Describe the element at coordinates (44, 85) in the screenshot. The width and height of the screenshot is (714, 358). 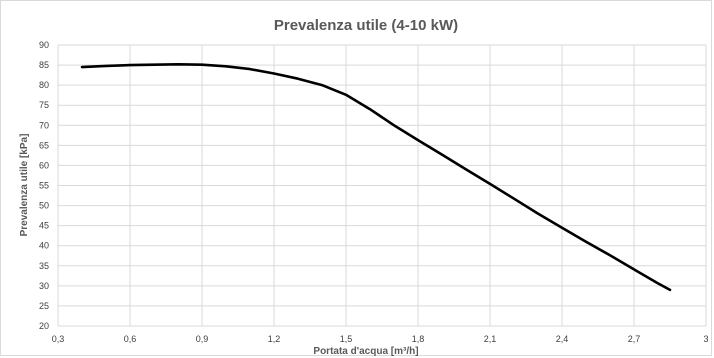
I see `y-tick-label: 80` at that location.